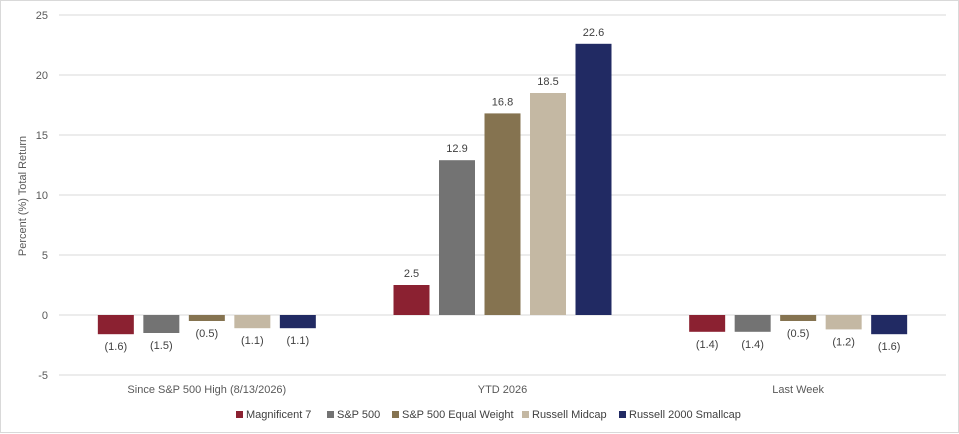 This screenshot has height=434, width=959. What do you see at coordinates (43, 376) in the screenshot?
I see `y-tick-label: -5` at bounding box center [43, 376].